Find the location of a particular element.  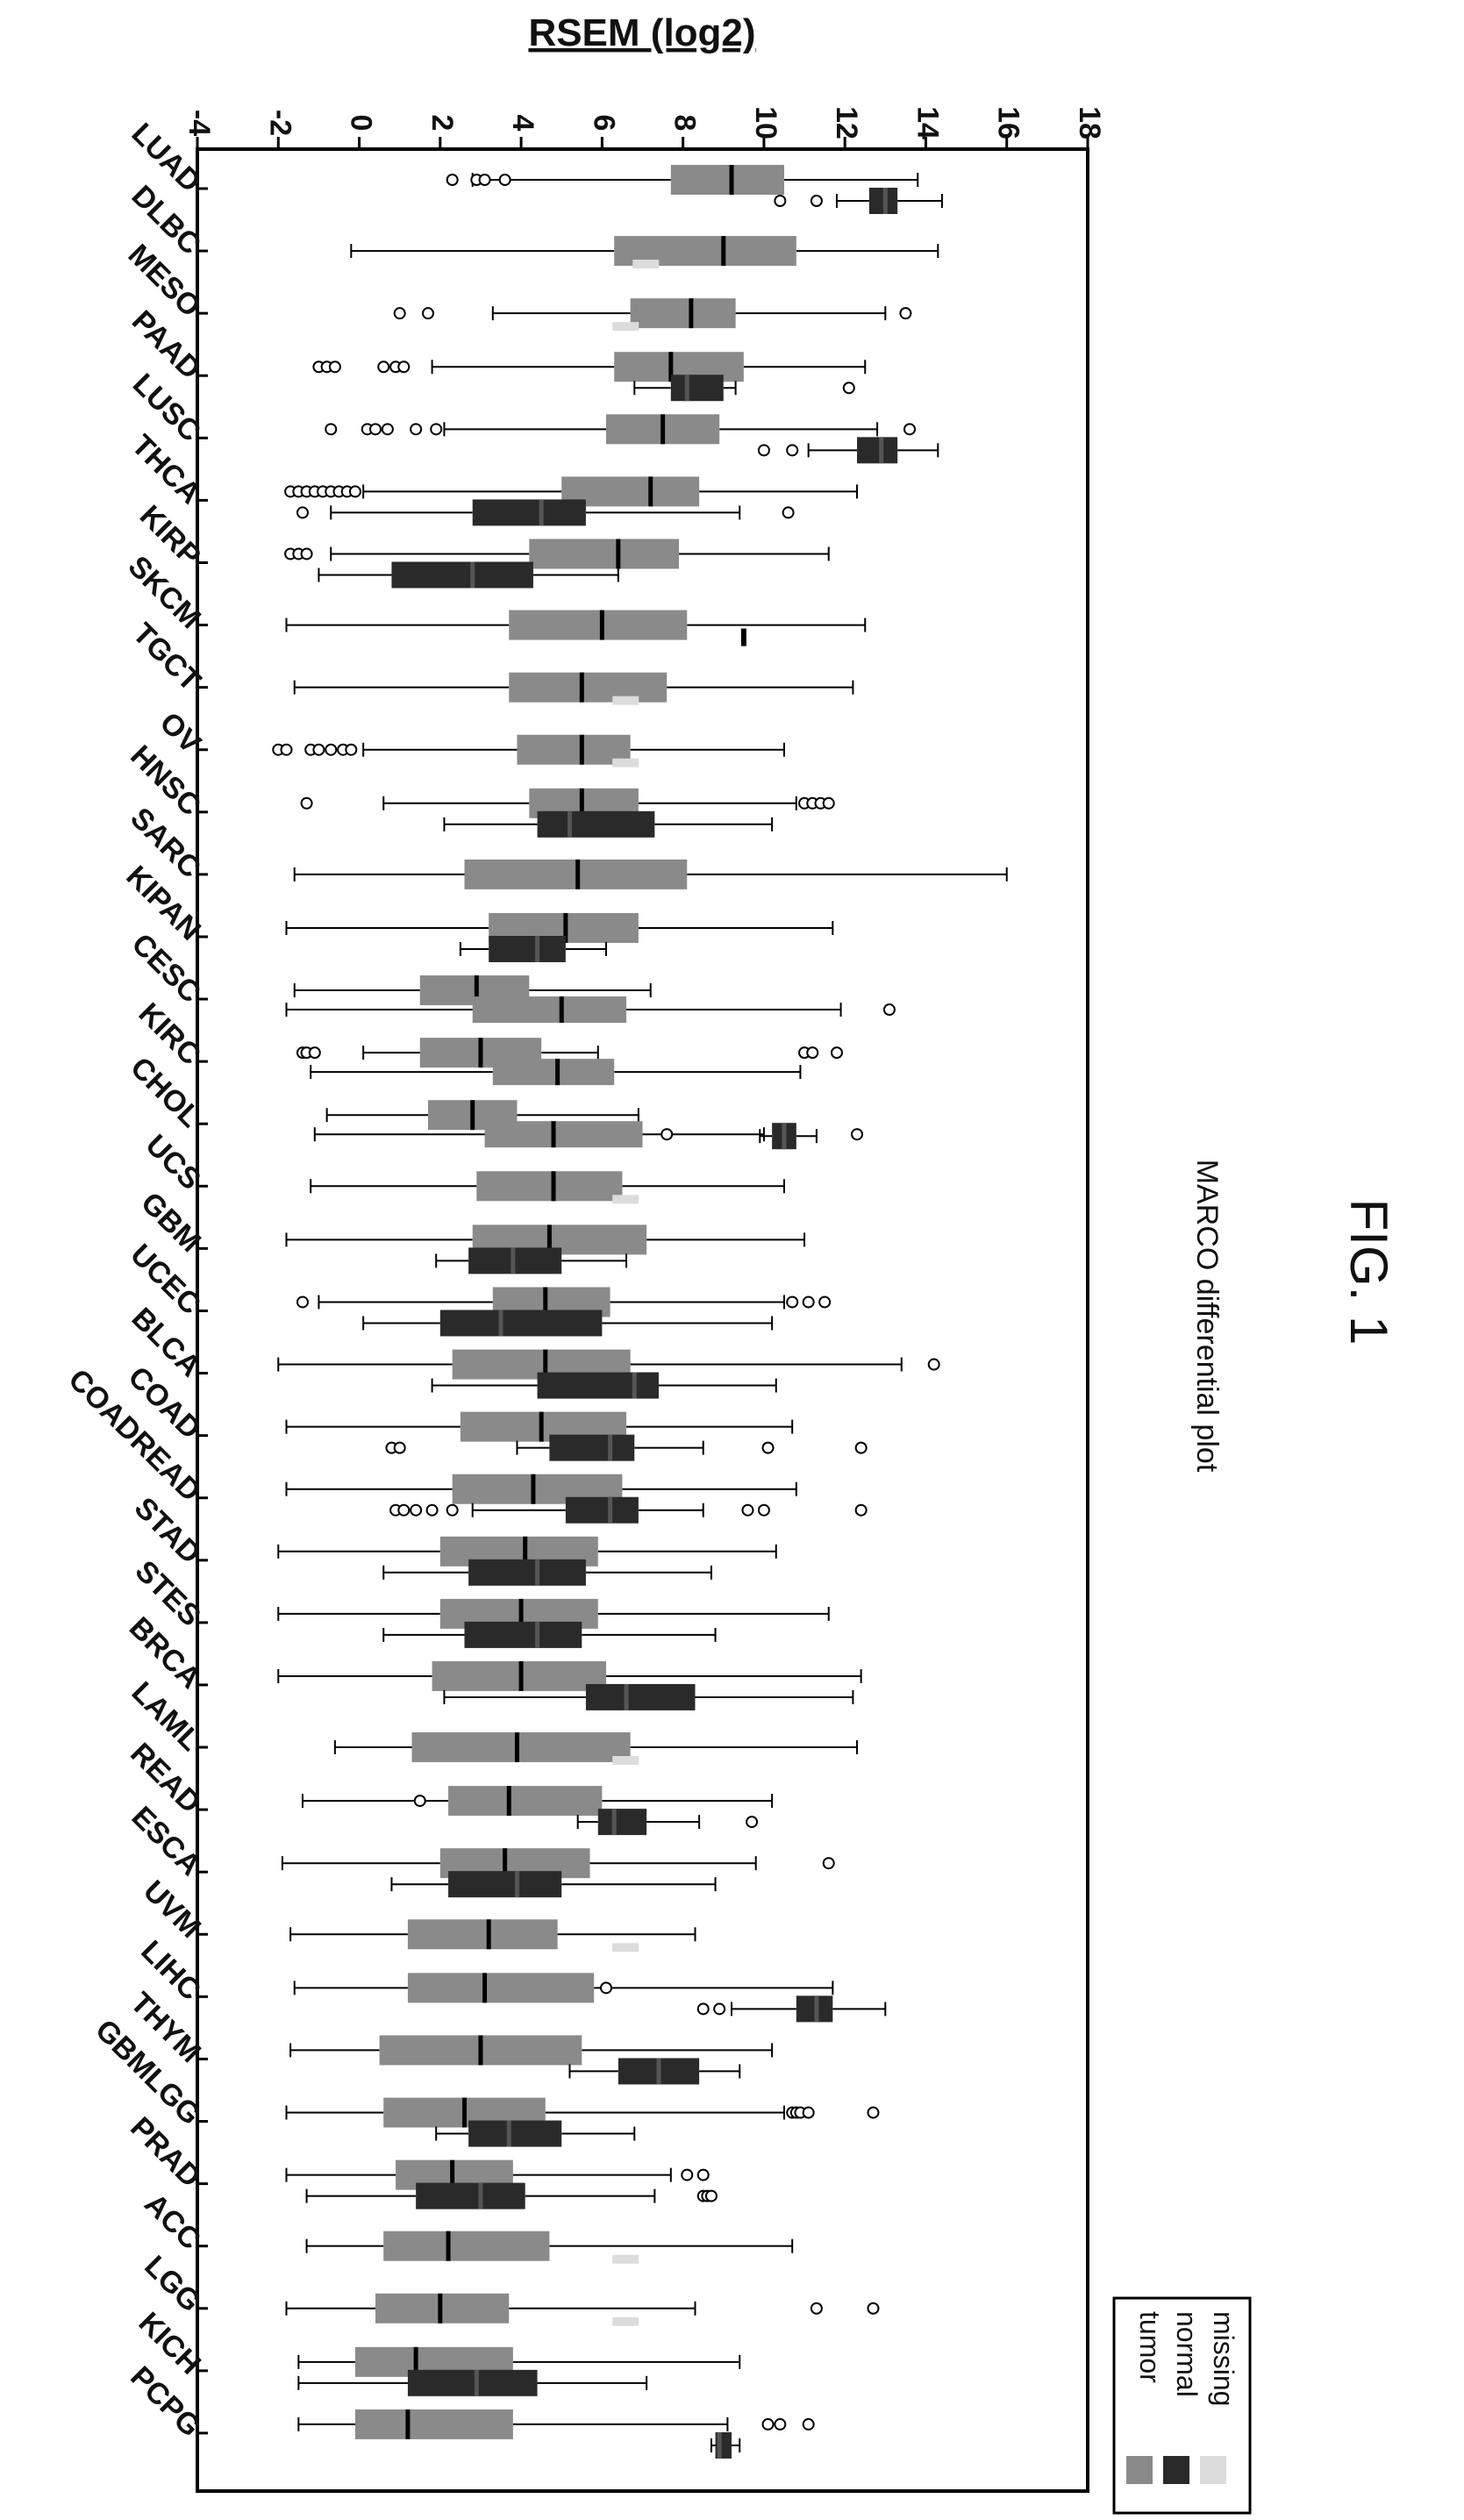

category-label: TGCT is located at coordinates (166, 657).